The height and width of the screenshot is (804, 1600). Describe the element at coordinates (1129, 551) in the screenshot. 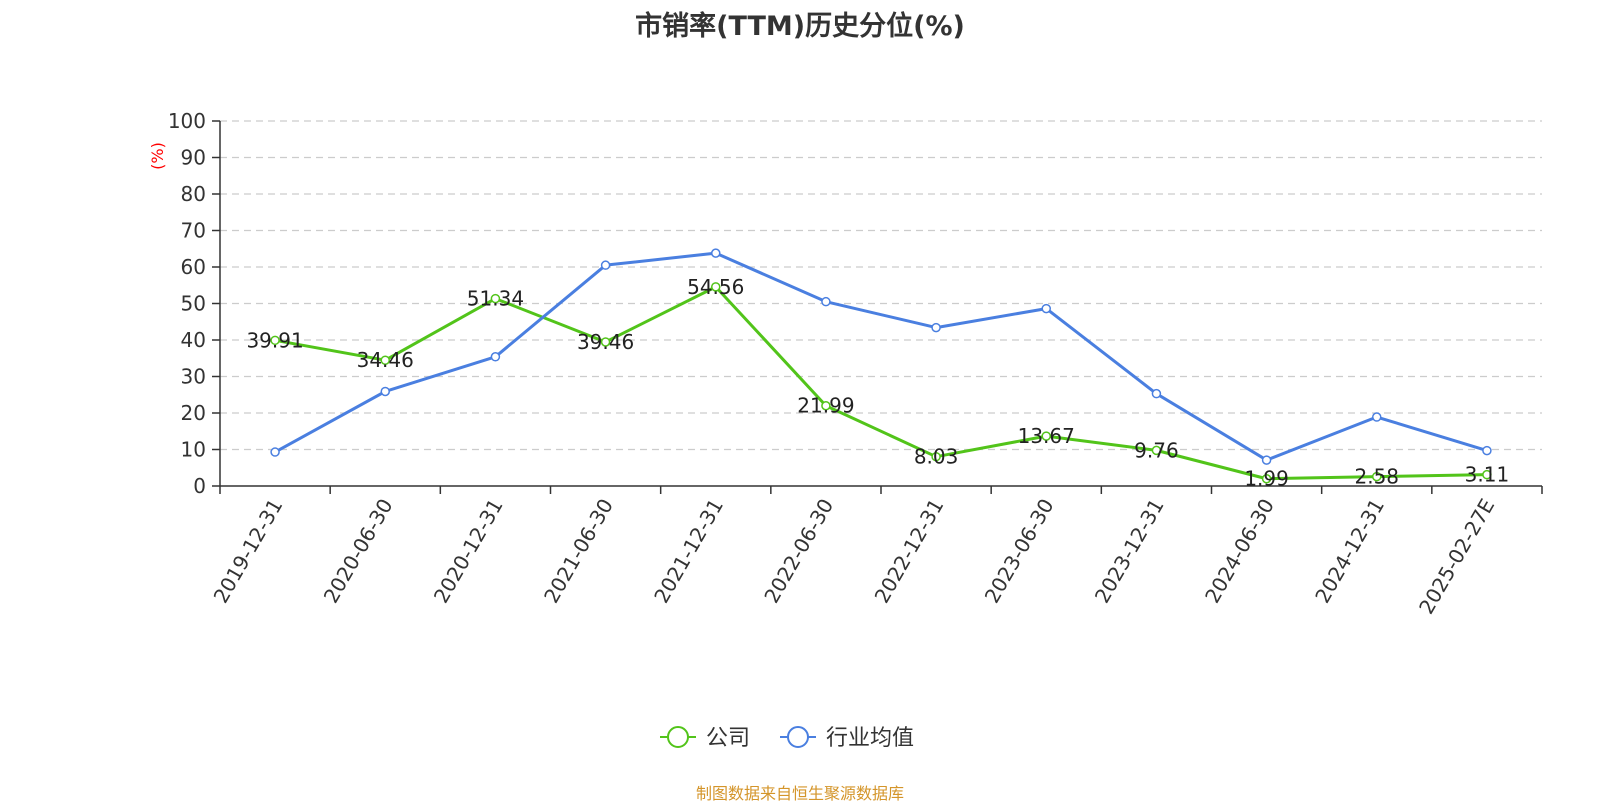

I see `x-tick-label: 2023-12-31` at that location.